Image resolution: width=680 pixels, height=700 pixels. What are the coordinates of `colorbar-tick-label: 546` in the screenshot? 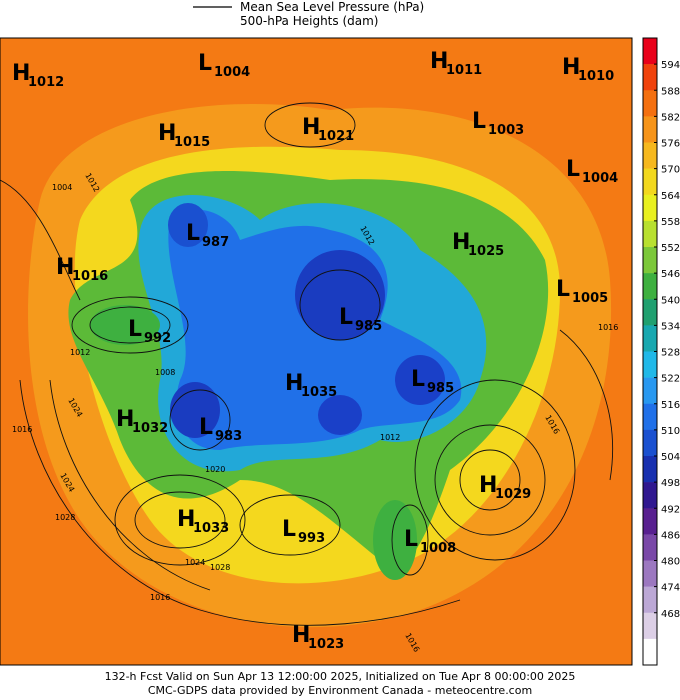 It's located at (670, 274).